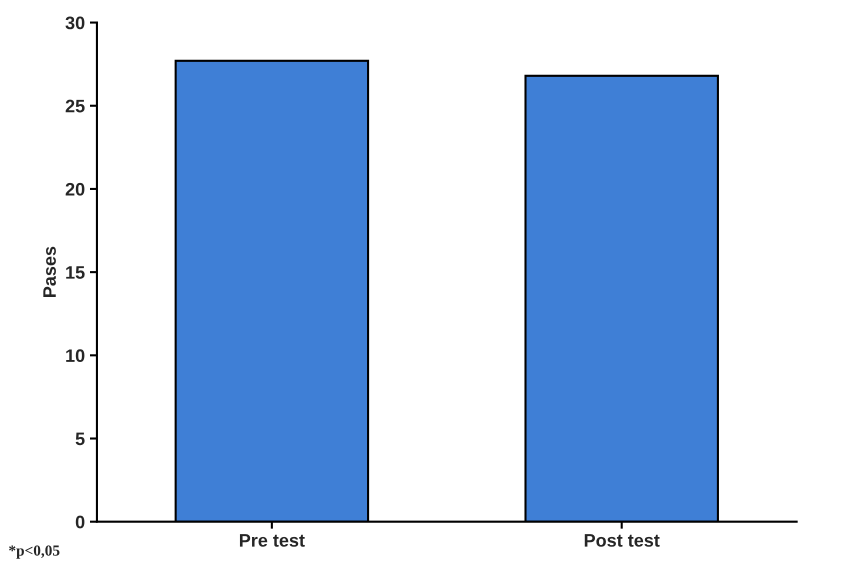  I want to click on y-tick-label: 15, so click(75, 272).